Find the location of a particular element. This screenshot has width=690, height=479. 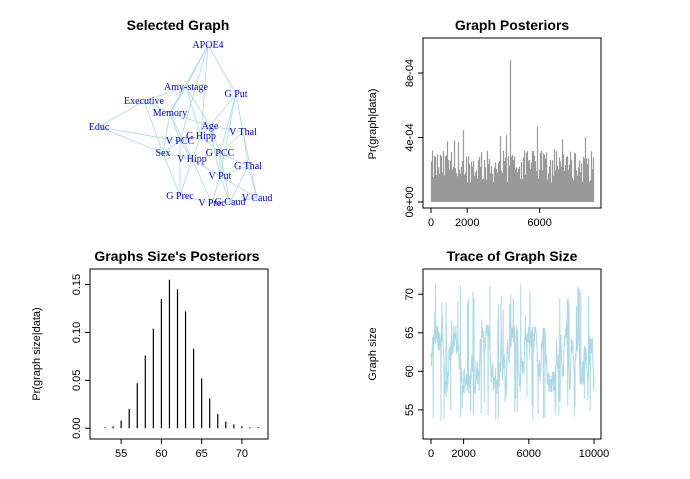

graph-size-posteriors-axes: 55 60 65 70 0.00 0.05 0.10 0.15 is located at coordinates (159, 367).